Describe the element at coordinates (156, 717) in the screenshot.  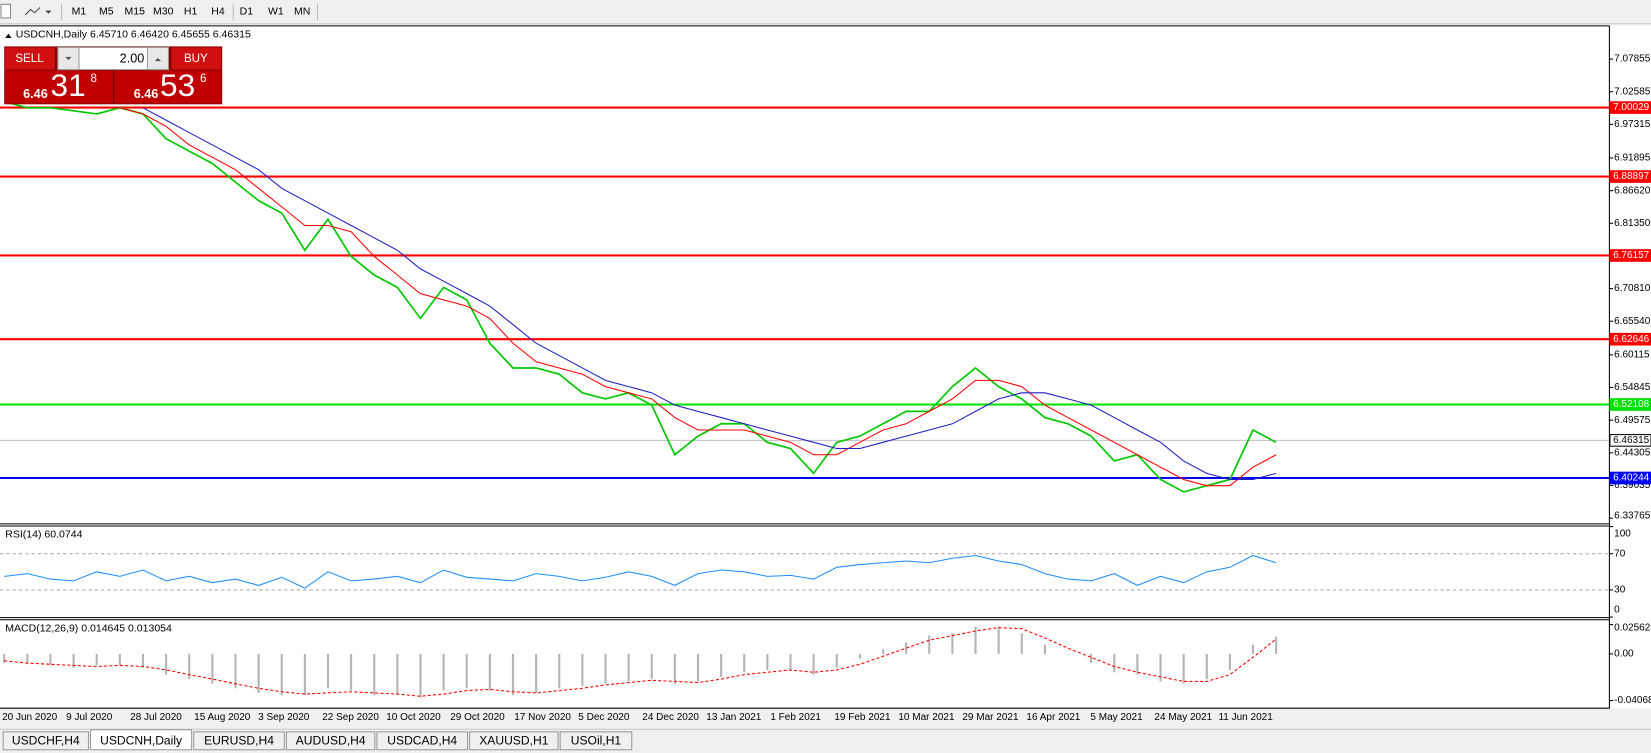
I see `x-tick-label: 28 Jul 2020` at that location.